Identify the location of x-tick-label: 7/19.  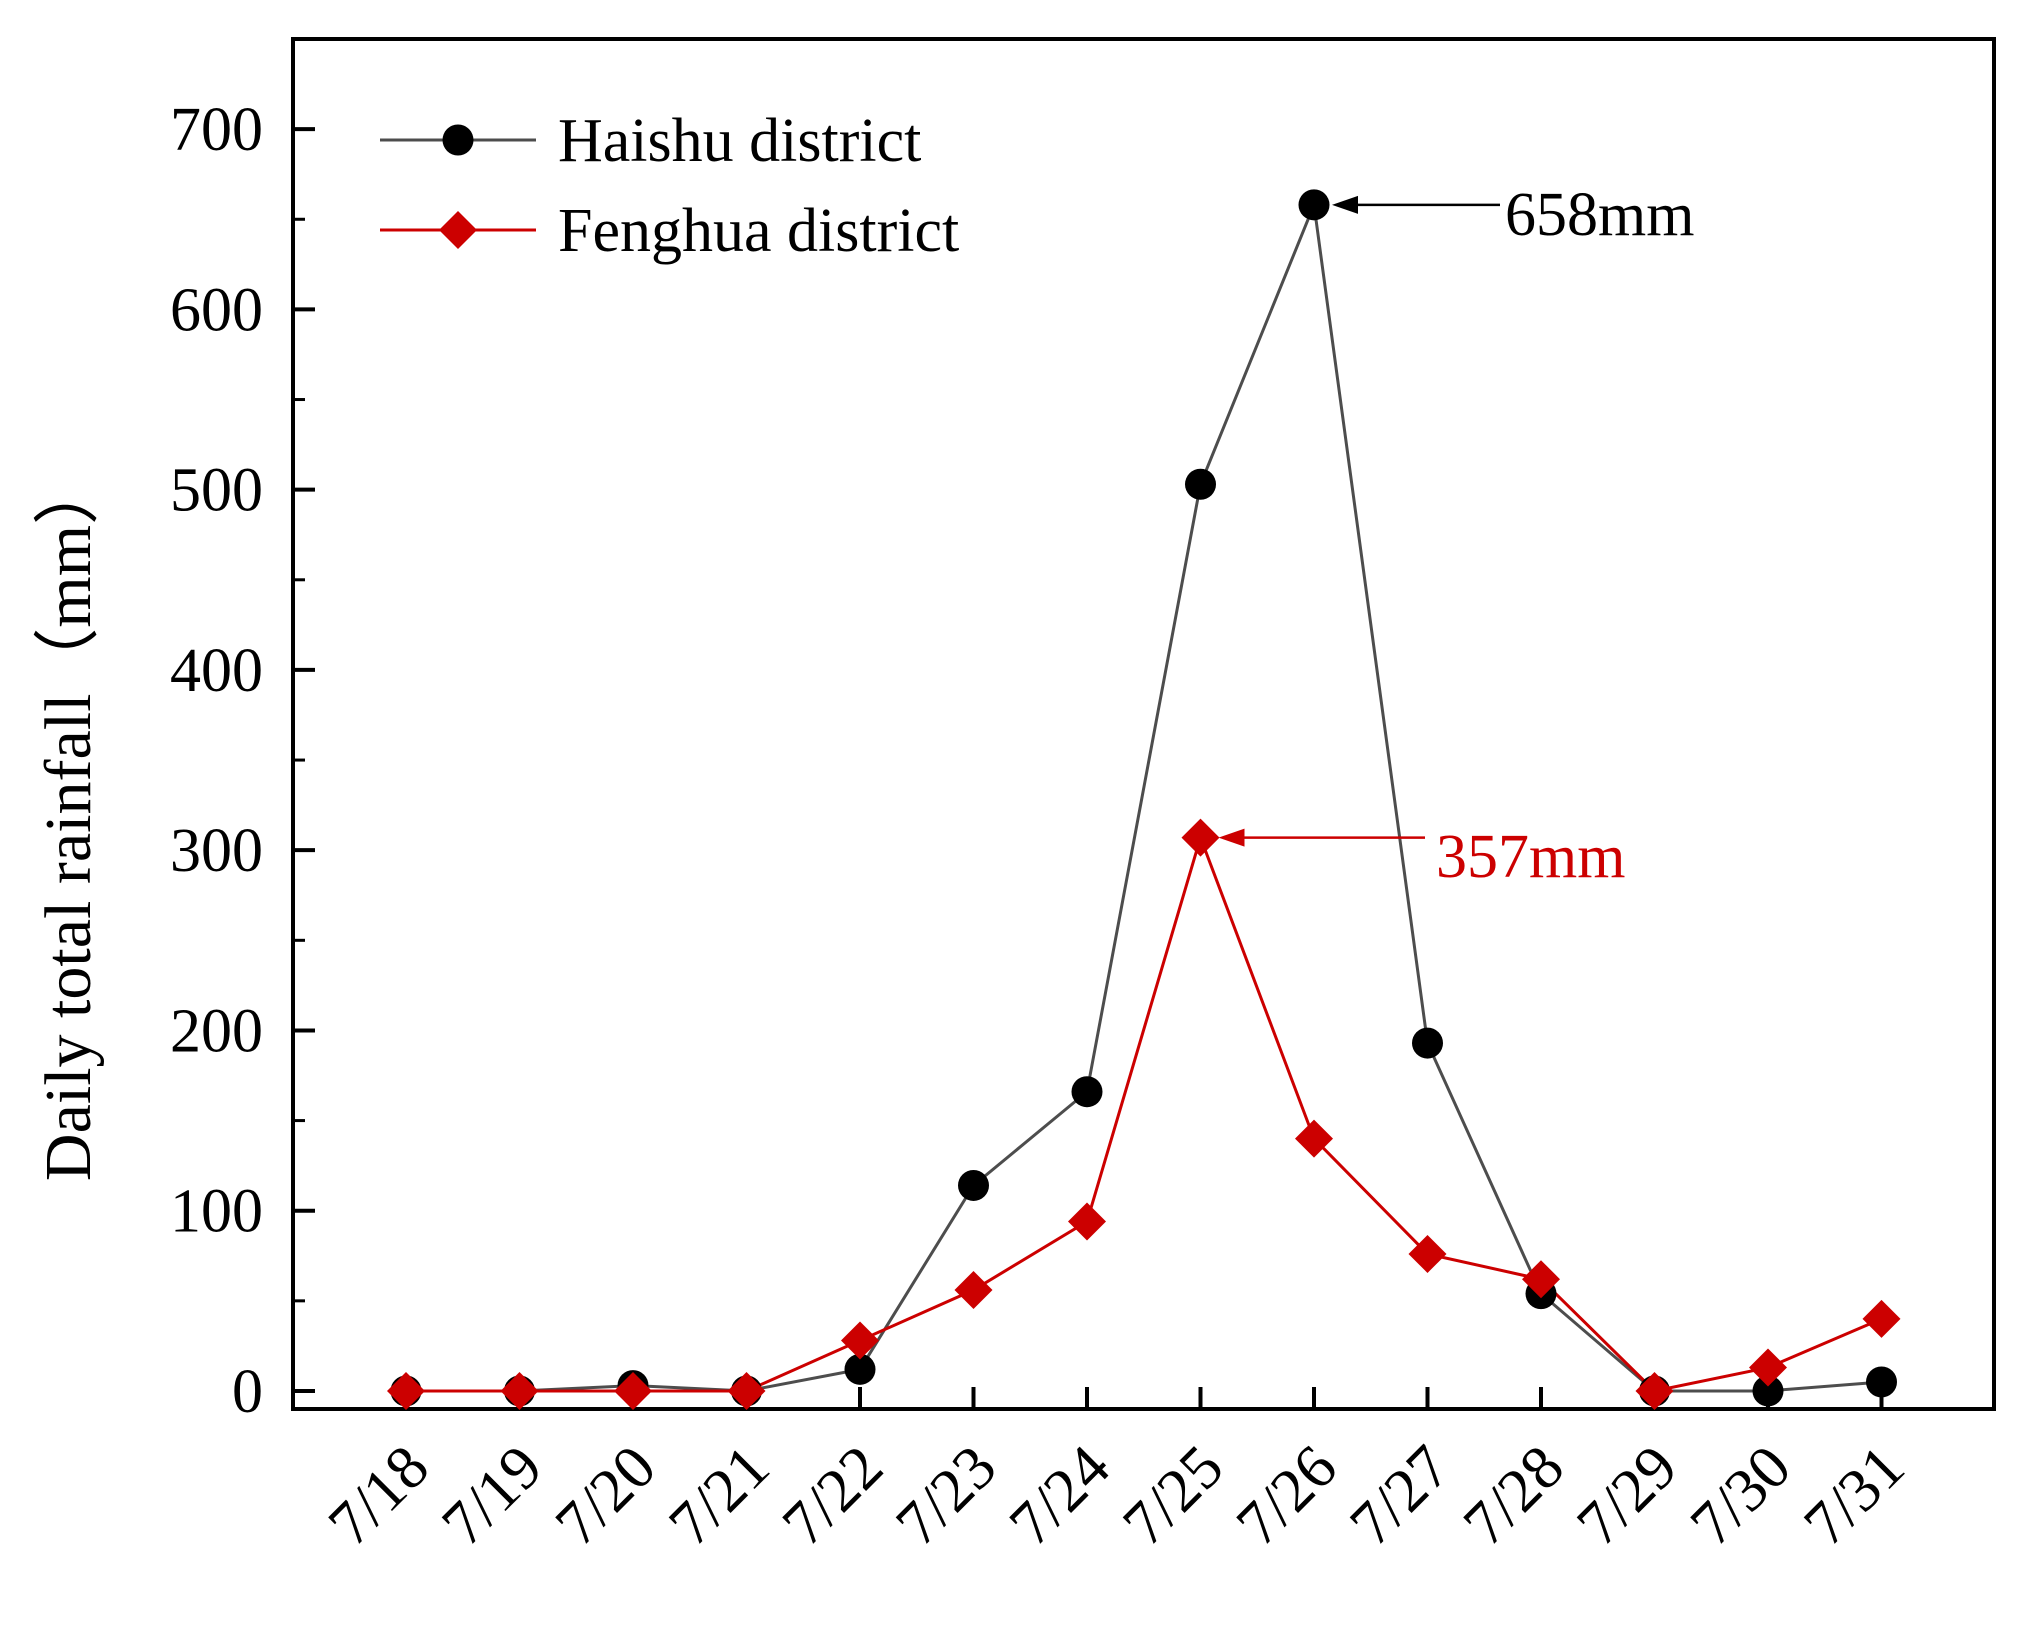
(492, 1496).